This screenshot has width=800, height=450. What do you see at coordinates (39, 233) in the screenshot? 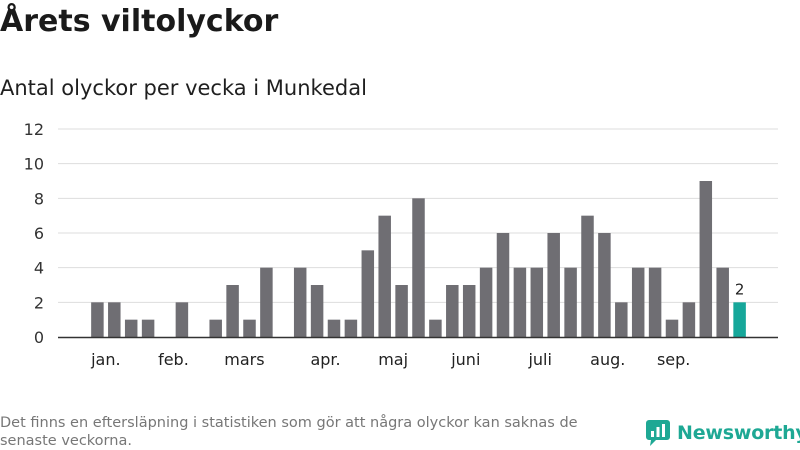
I see `y-tick-label: 6` at bounding box center [39, 233].